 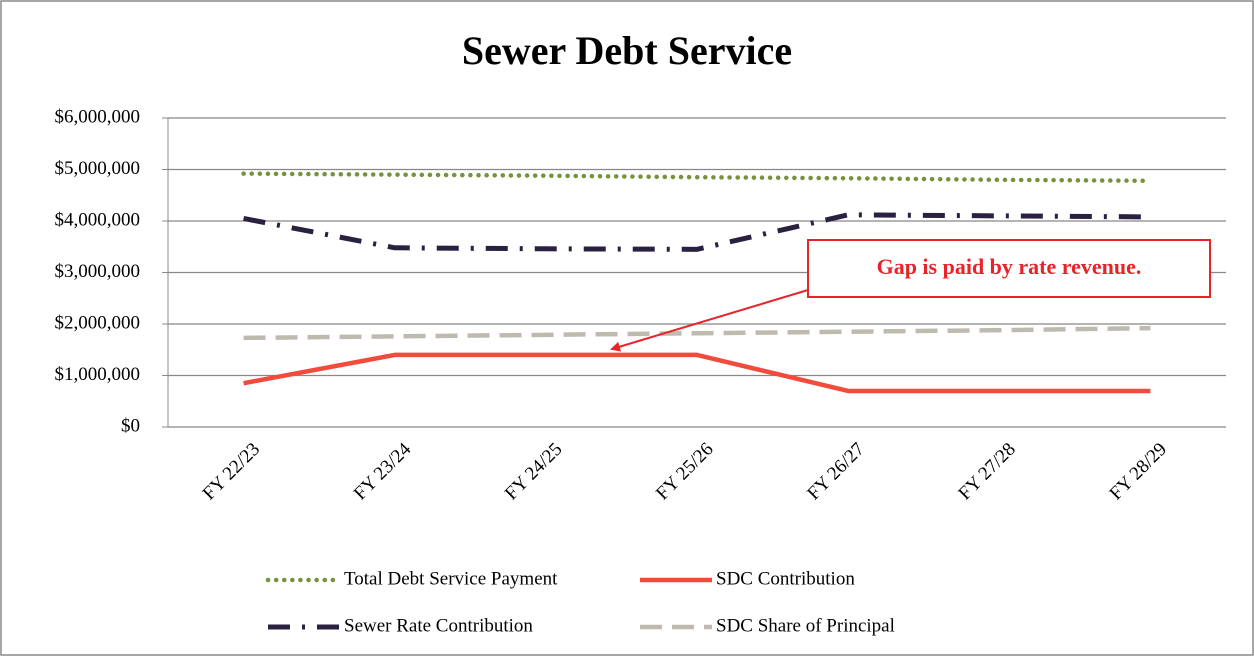 I want to click on y-tick-label: $0, so click(x=130, y=425).